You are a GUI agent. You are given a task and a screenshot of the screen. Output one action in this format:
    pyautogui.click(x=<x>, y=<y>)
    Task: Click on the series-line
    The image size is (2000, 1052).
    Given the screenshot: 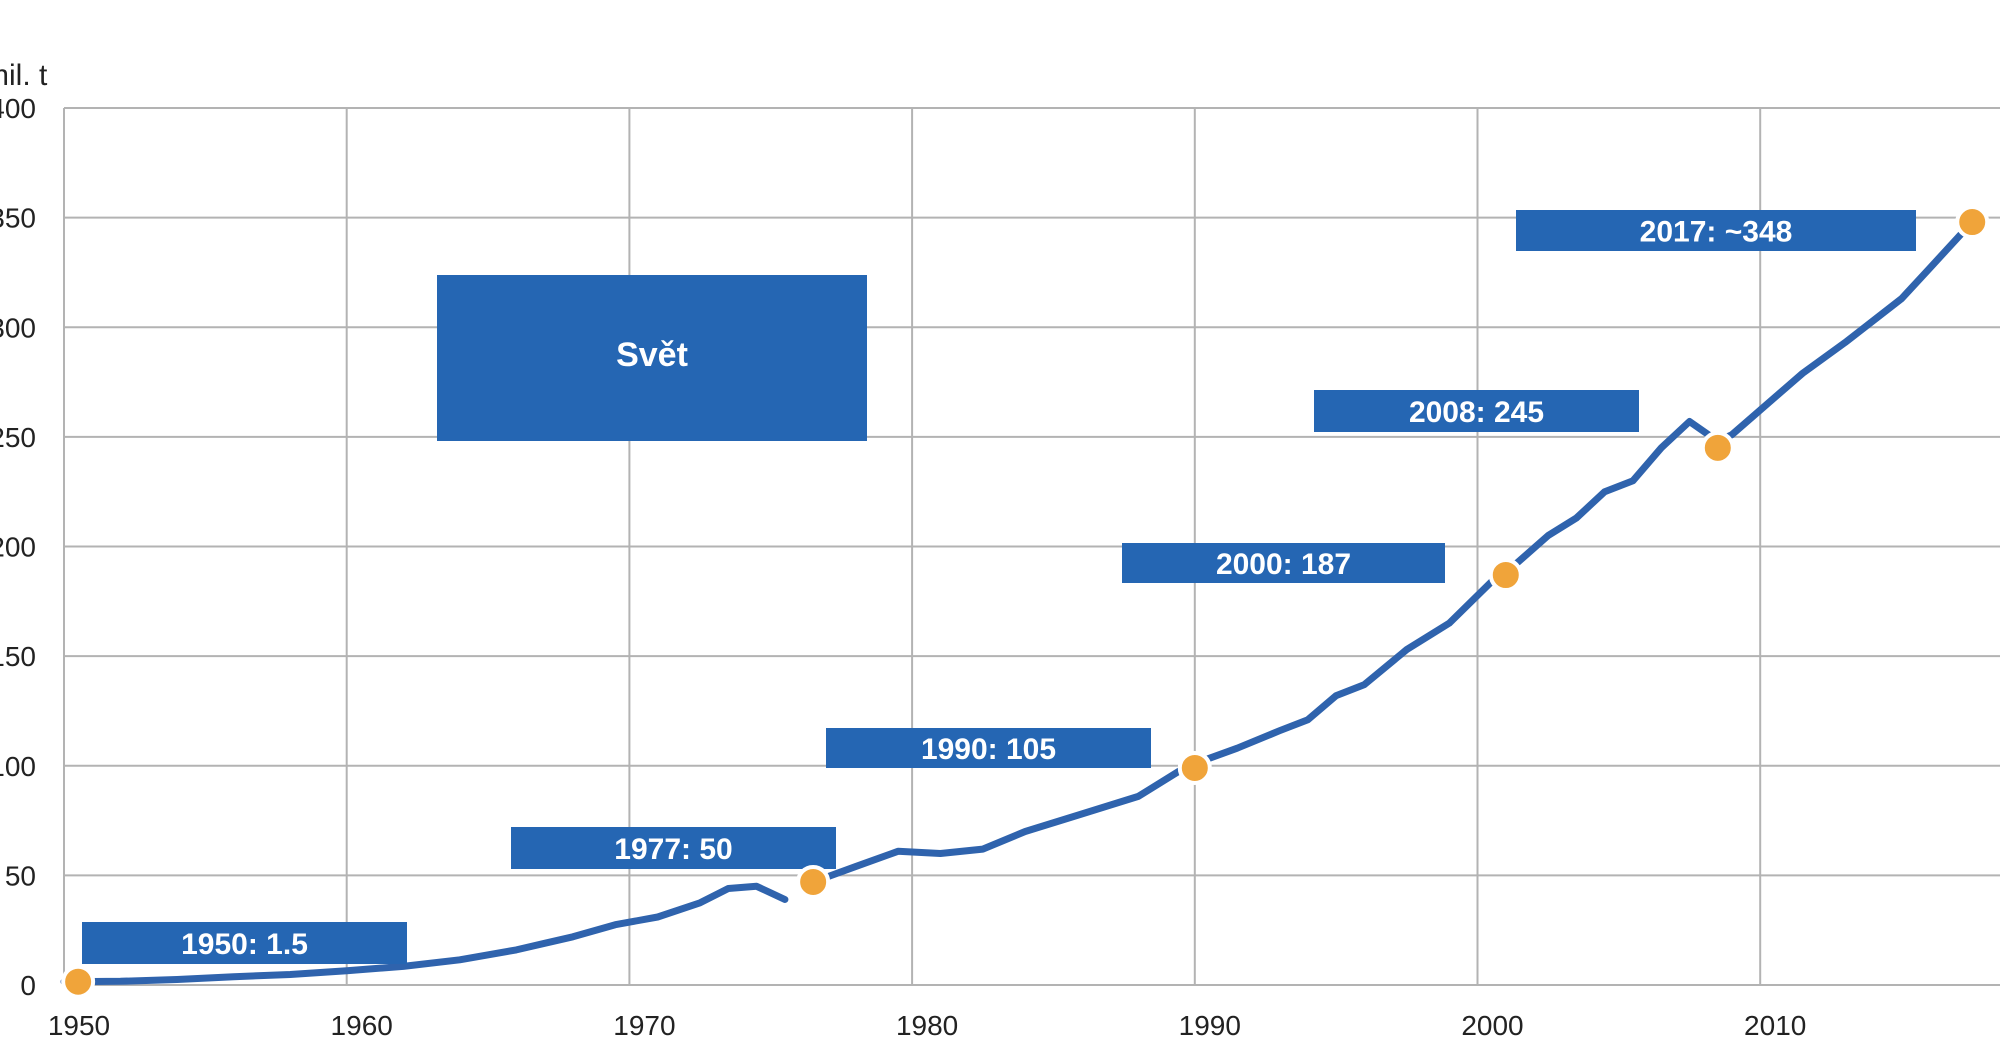 What is the action you would take?
    pyautogui.click(x=424, y=934)
    